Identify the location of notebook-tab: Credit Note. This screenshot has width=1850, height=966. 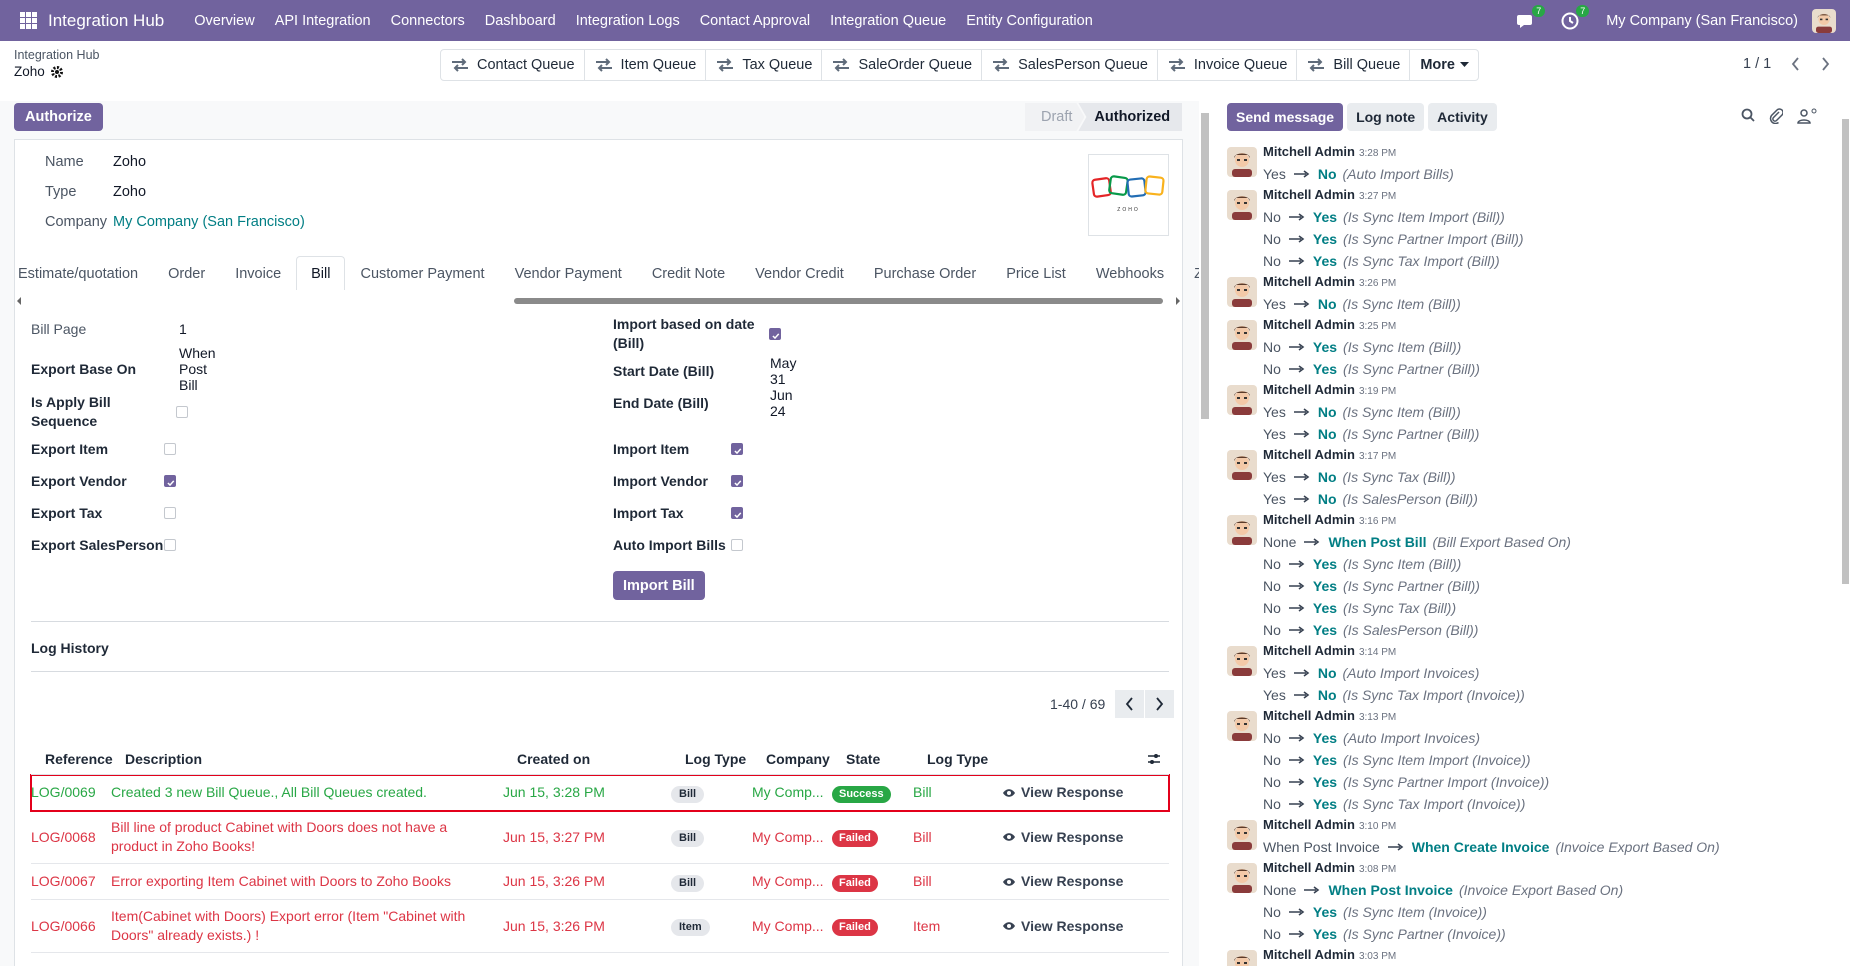
(688, 273).